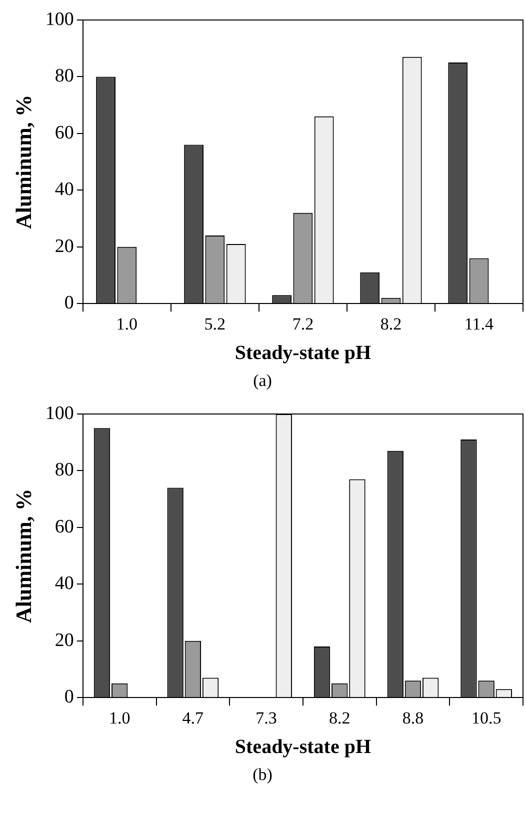  What do you see at coordinates (263, 775) in the screenshot?
I see `text: (b)` at bounding box center [263, 775].